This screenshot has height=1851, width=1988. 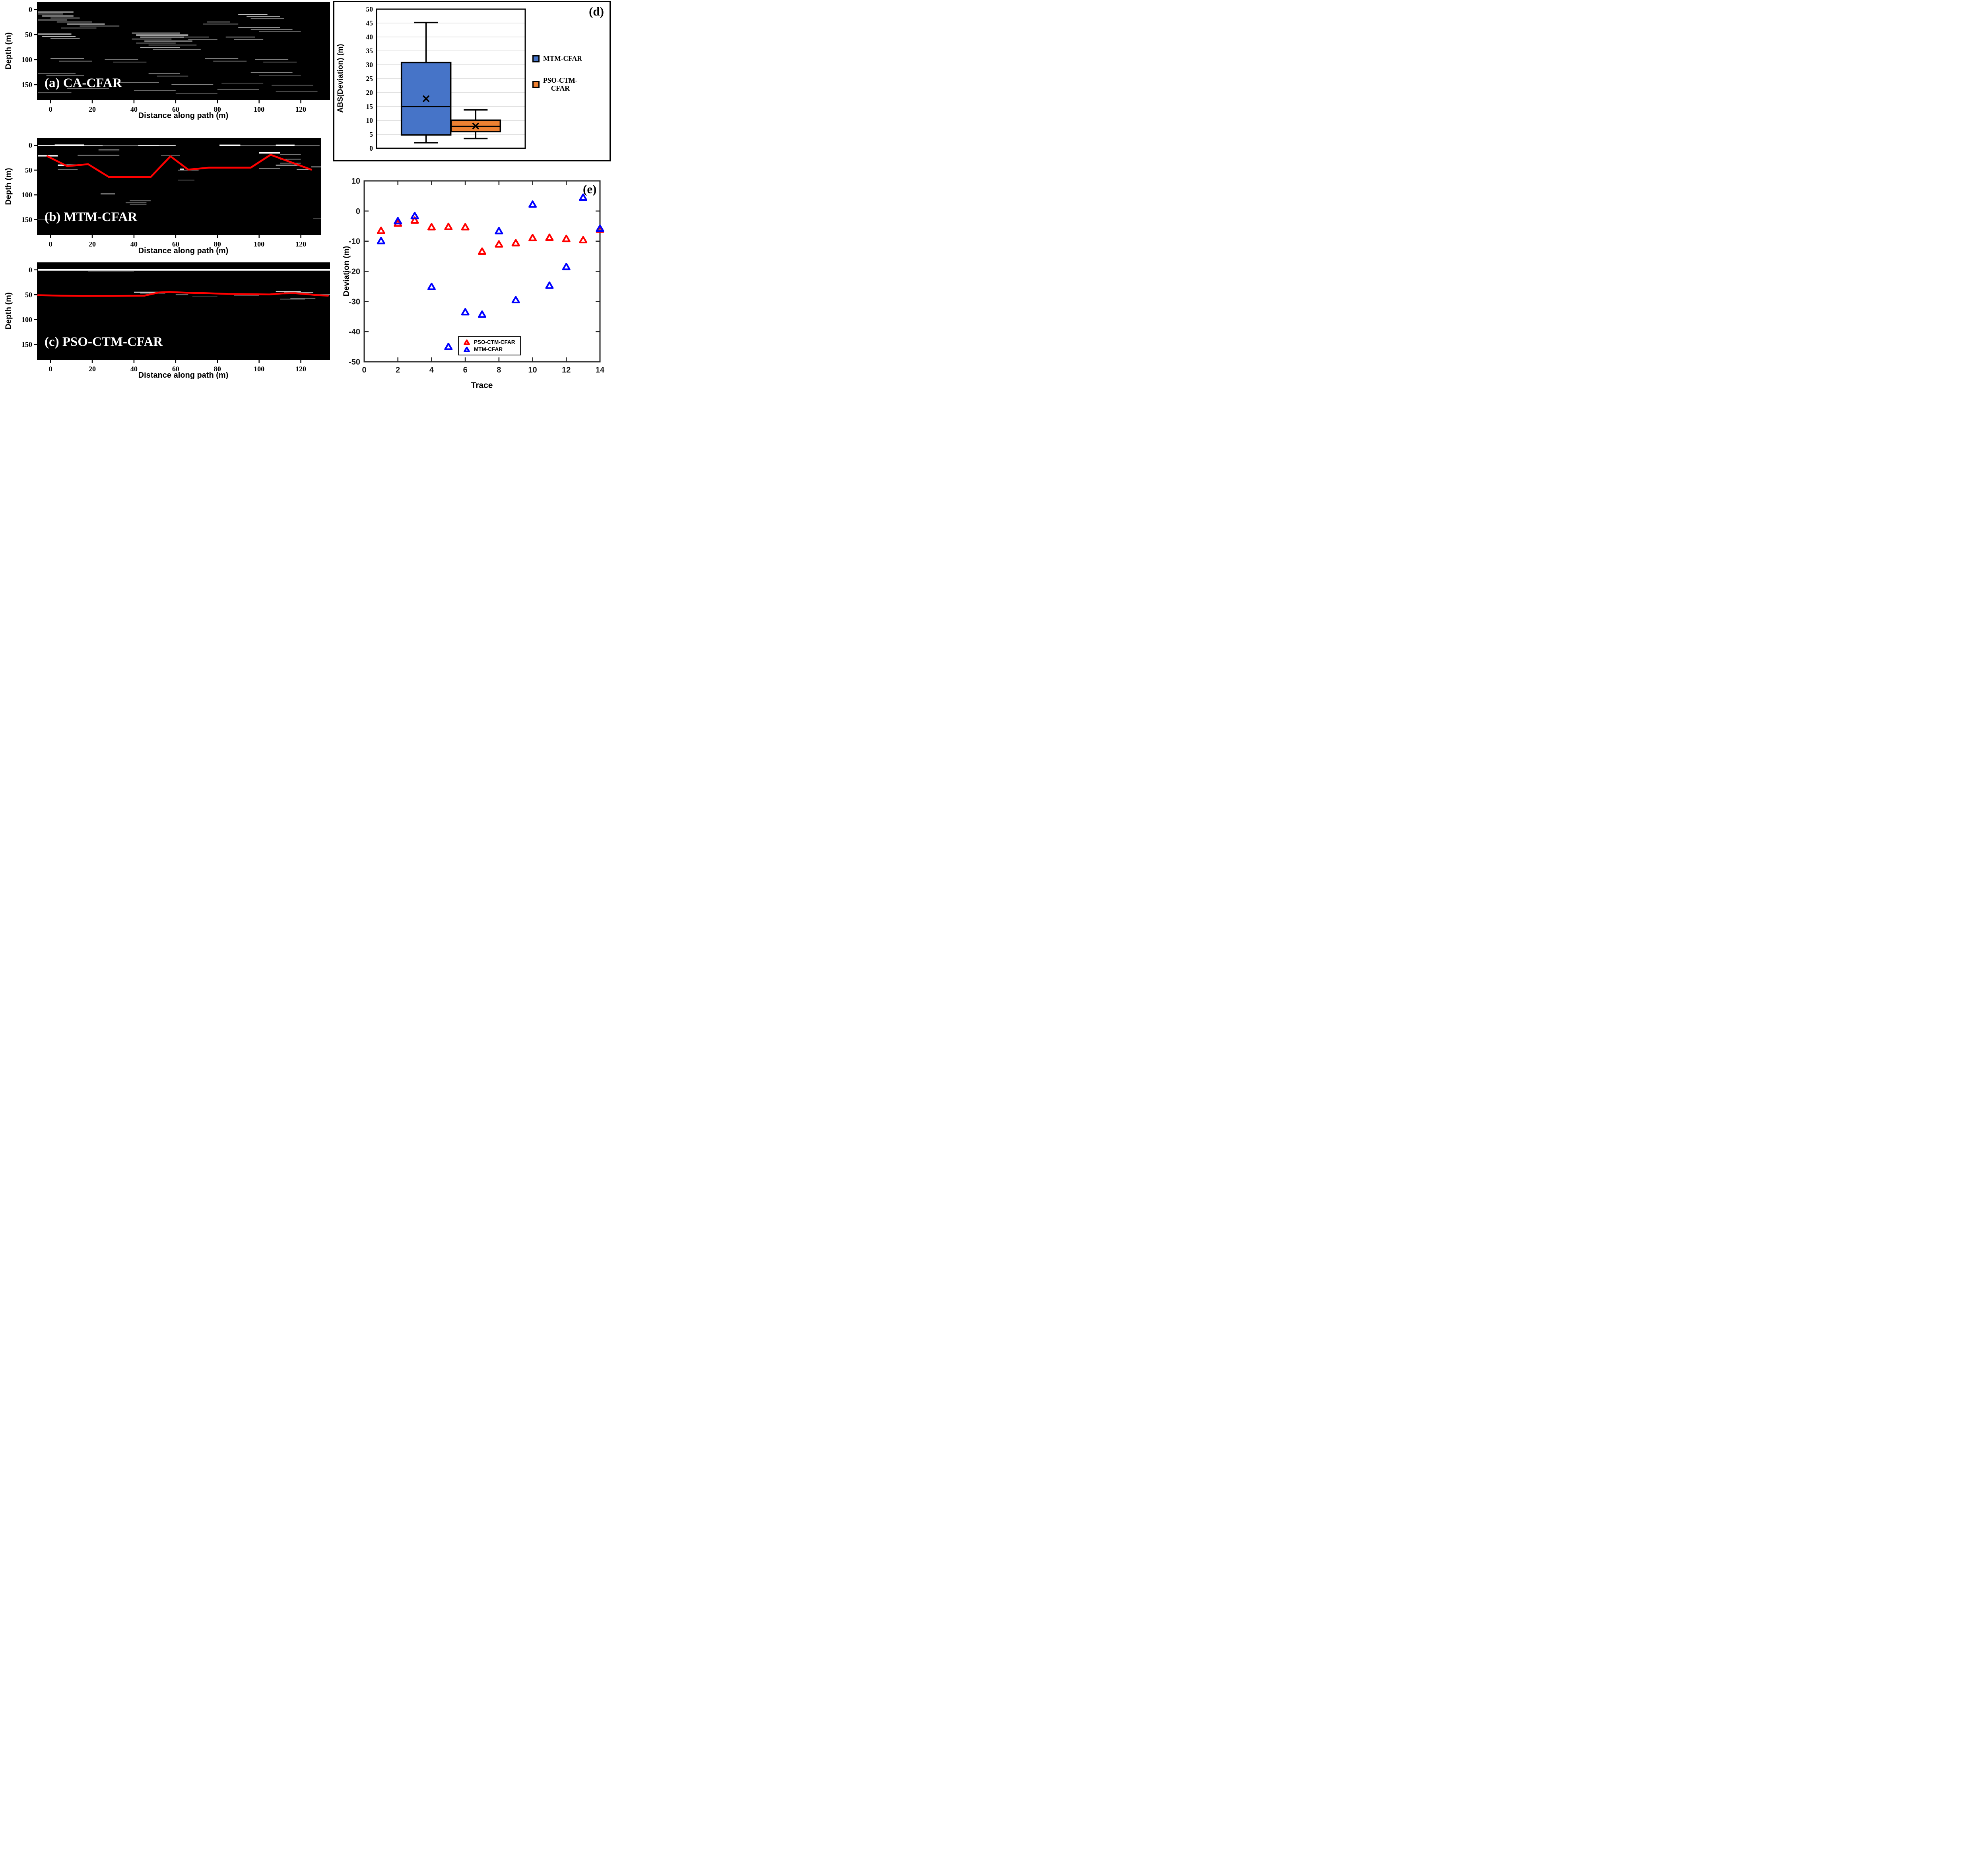 What do you see at coordinates (354, 272) in the screenshot?
I see `svg-text: -20` at bounding box center [354, 272].